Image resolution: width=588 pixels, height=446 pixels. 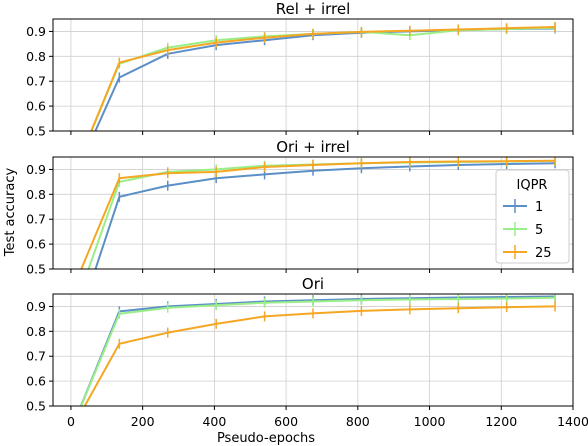 I want to click on legend-box, so click(x=532, y=216).